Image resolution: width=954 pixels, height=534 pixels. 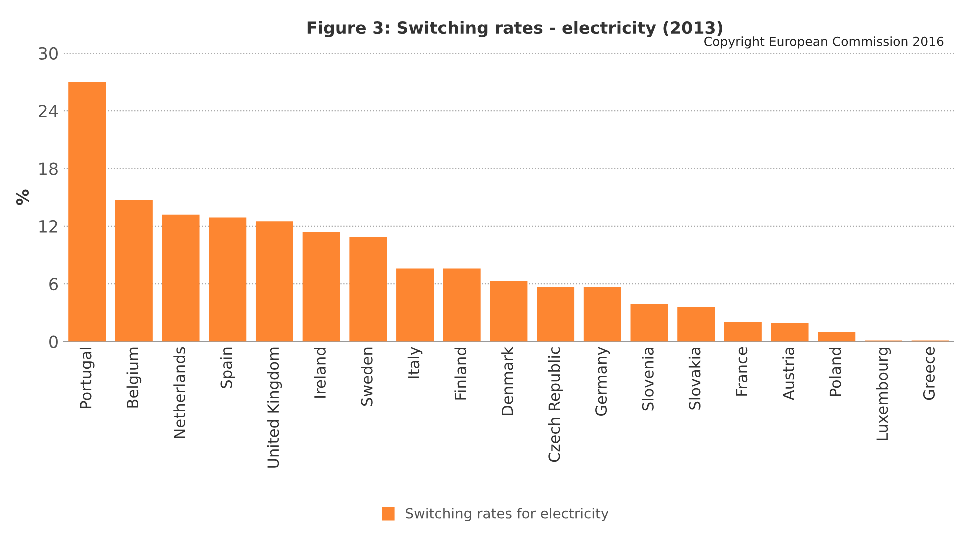 I want to click on x-tick-label: Ireland, so click(x=320, y=373).